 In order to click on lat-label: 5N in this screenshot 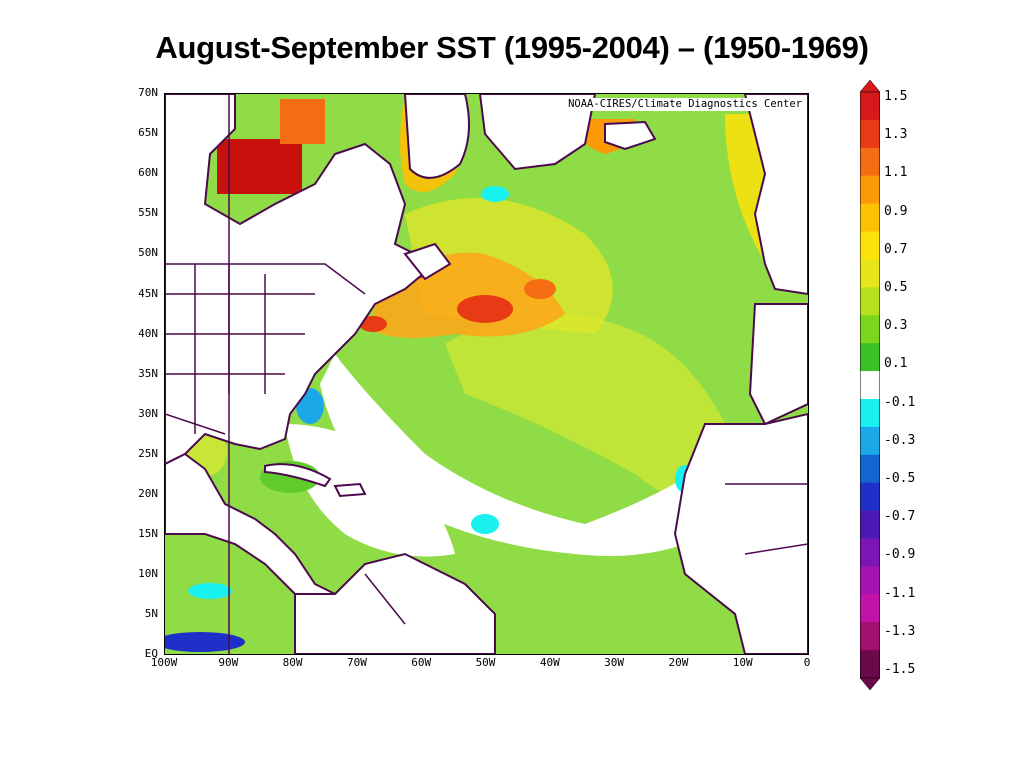, I will do `click(151, 614)`.